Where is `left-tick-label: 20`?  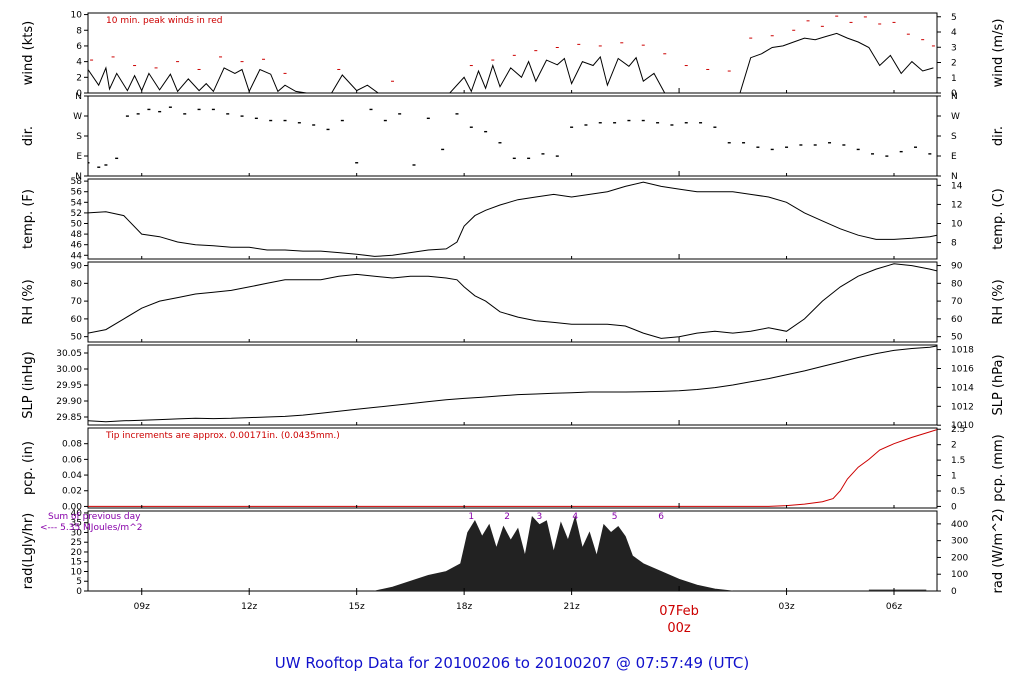
left-tick-label: 20 is located at coordinates (77, 553).